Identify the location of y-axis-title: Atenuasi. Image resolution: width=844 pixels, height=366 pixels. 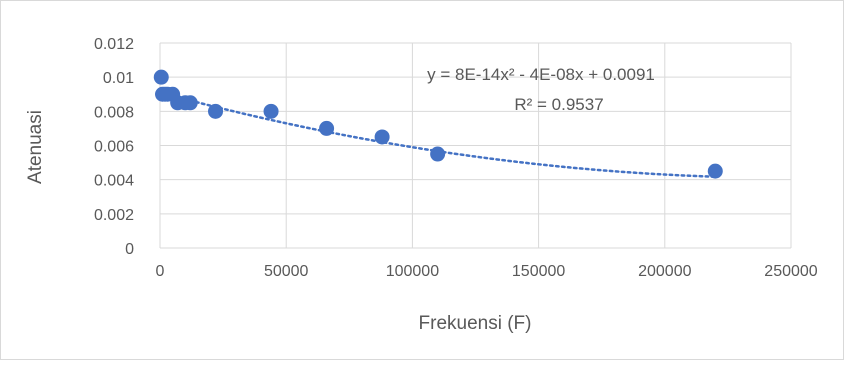
(35, 147).